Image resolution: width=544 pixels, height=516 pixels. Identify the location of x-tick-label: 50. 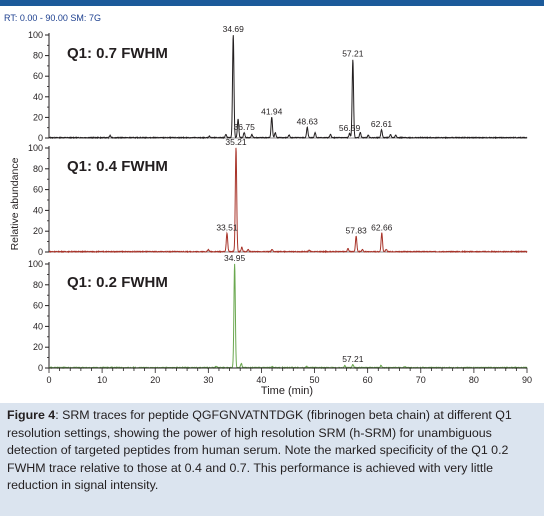
(315, 380).